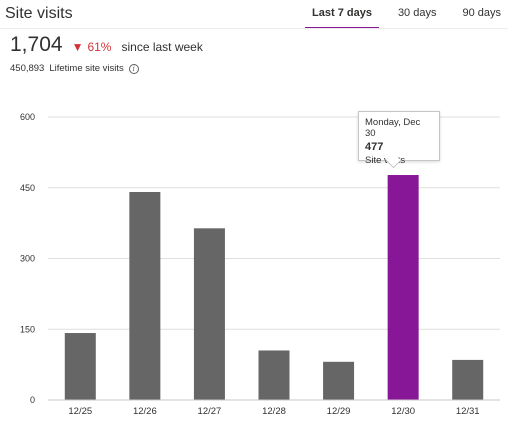 The image size is (508, 422). I want to click on tooltip-date: Monday, Dec 30, so click(393, 128).